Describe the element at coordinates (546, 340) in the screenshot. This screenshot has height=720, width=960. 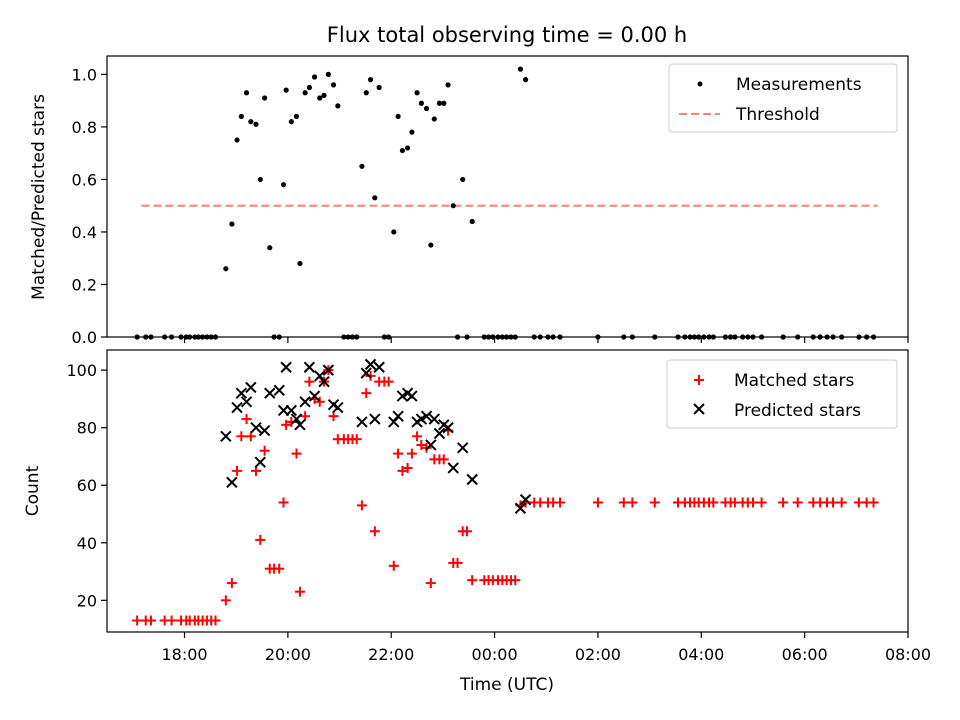
I see `top-x-ticks` at that location.